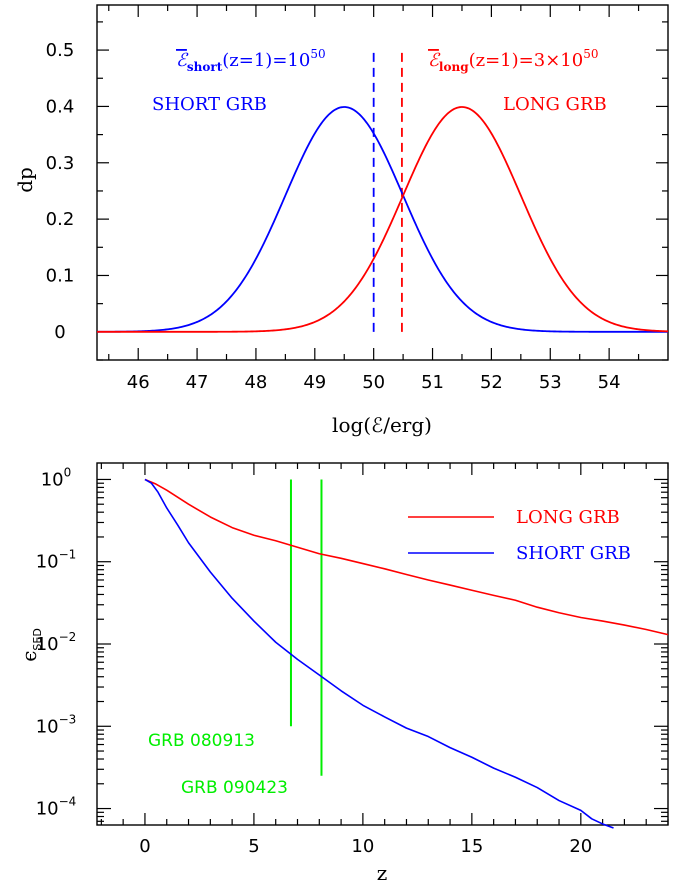 The height and width of the screenshot is (888, 689). I want to click on top-x-tick-label: 49, so click(314, 382).